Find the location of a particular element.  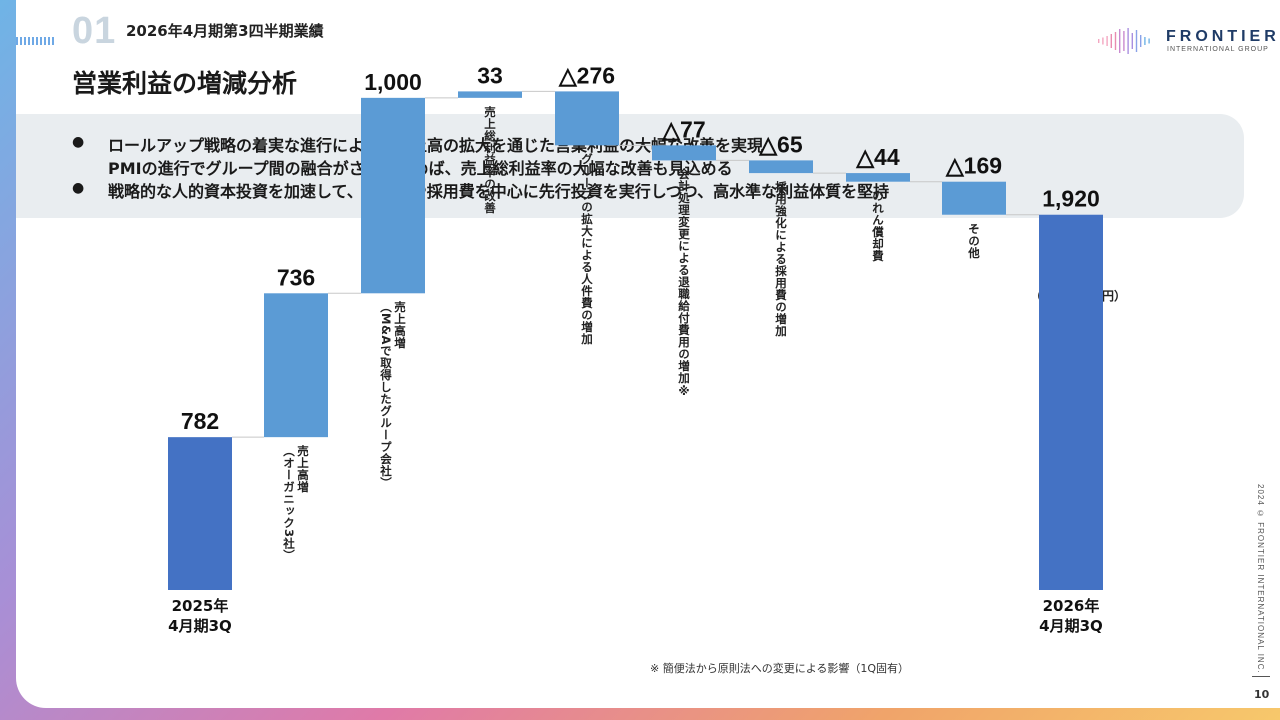

value-label-6: △65 is located at coordinates (780, 144).